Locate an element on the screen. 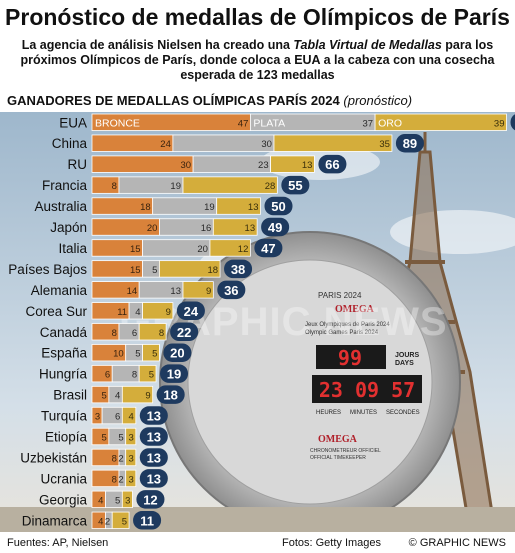 The image size is (515, 553). country-label: EUA is located at coordinates (73, 122).